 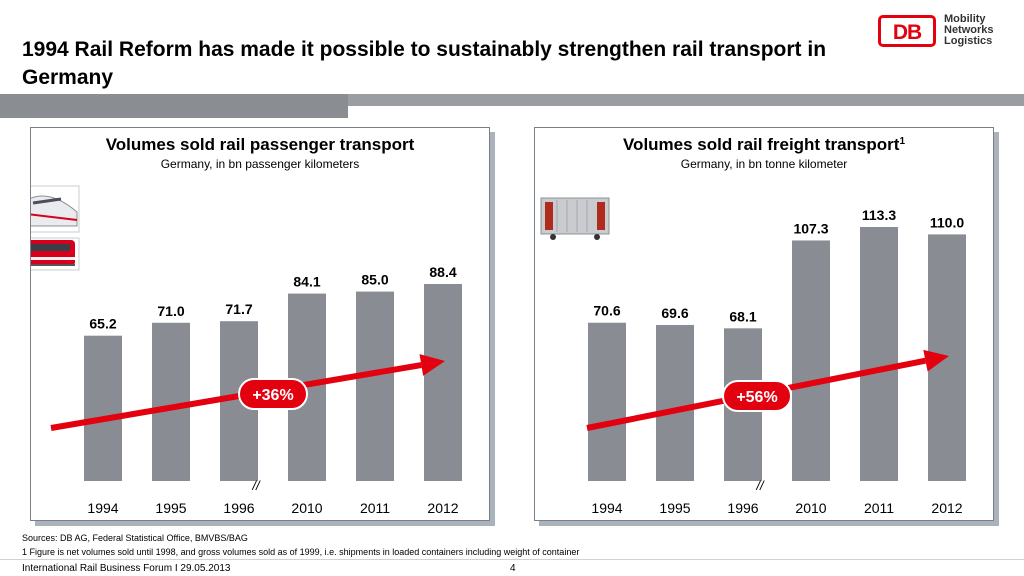 I want to click on data-label: 113.3, so click(x=879, y=215).